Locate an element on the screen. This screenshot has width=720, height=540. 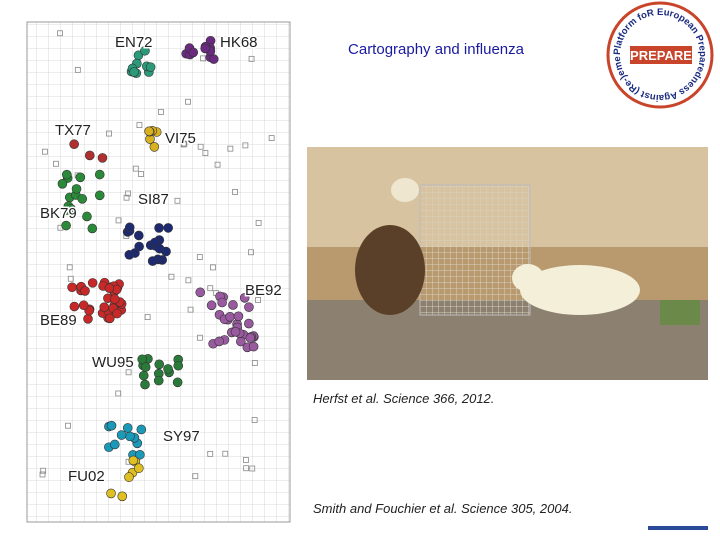
ferret-dark is located at coordinates (390, 270).